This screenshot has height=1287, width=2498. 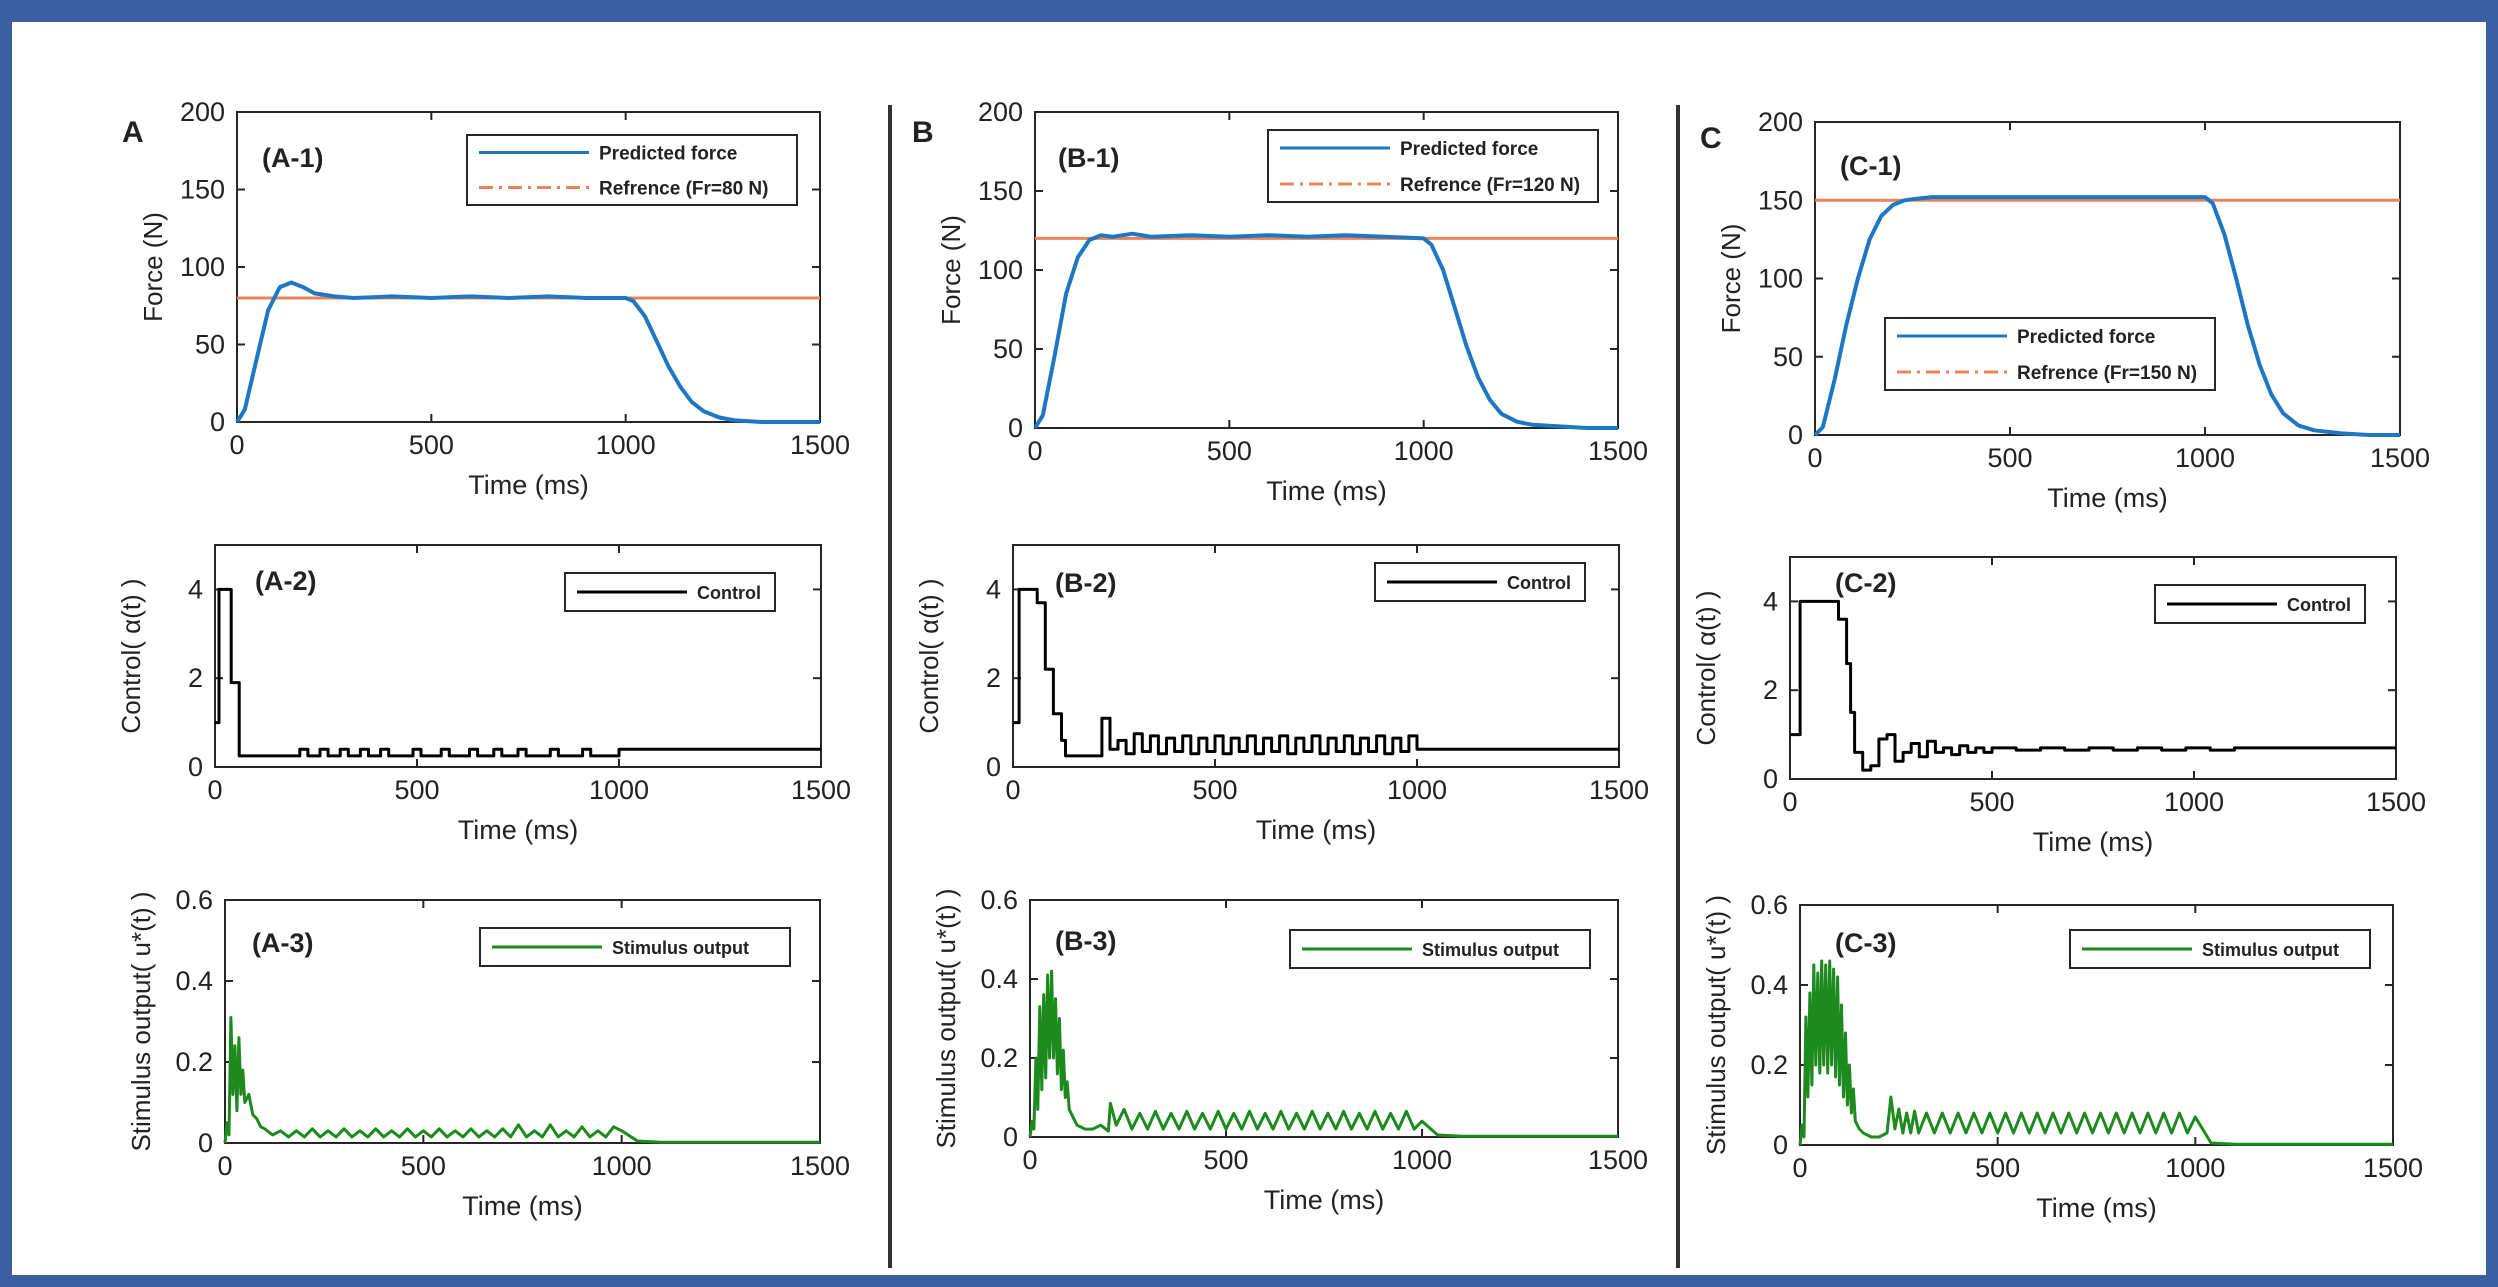 I want to click on panel-label: (B-3), so click(x=1086, y=941).